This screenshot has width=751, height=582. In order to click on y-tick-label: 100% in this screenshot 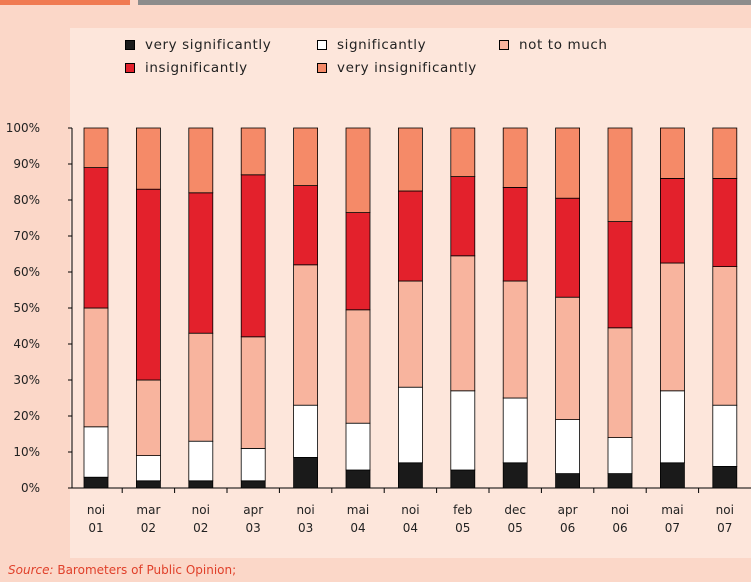, I will do `click(23, 128)`.